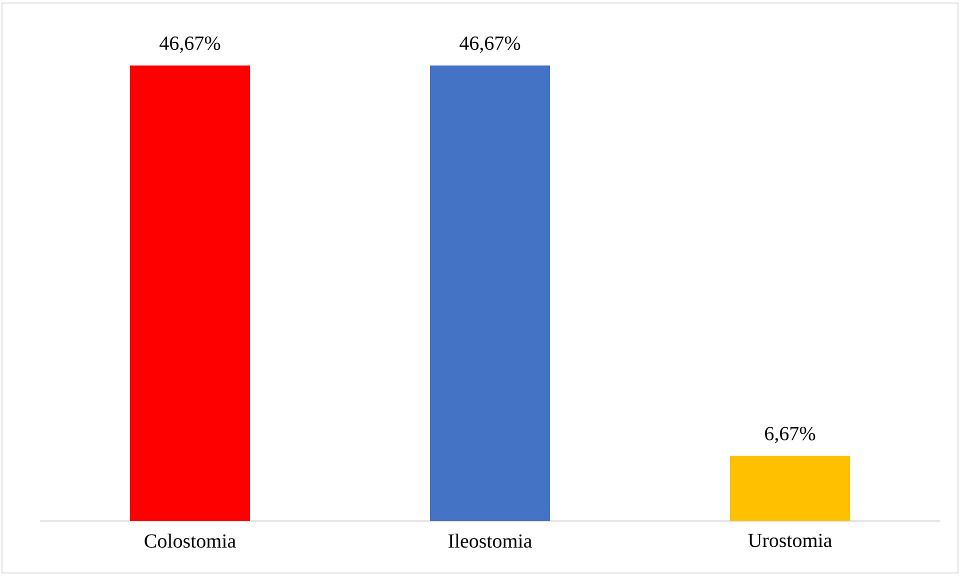 The image size is (960, 576). I want to click on data-label: 6,67%, so click(790, 435).